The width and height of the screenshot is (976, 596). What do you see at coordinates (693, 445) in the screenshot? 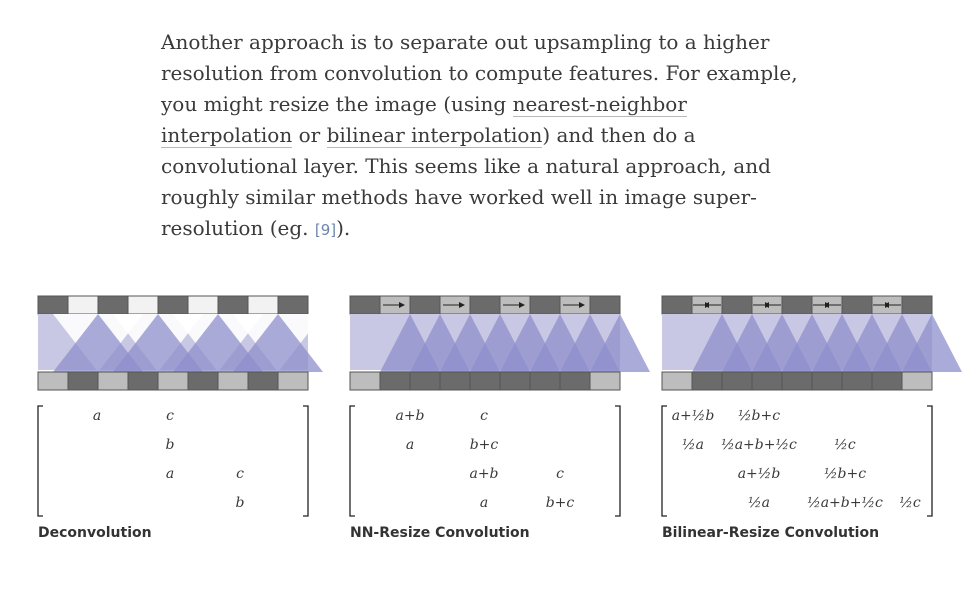
I see `matrix-entry: ½a` at bounding box center [693, 445].